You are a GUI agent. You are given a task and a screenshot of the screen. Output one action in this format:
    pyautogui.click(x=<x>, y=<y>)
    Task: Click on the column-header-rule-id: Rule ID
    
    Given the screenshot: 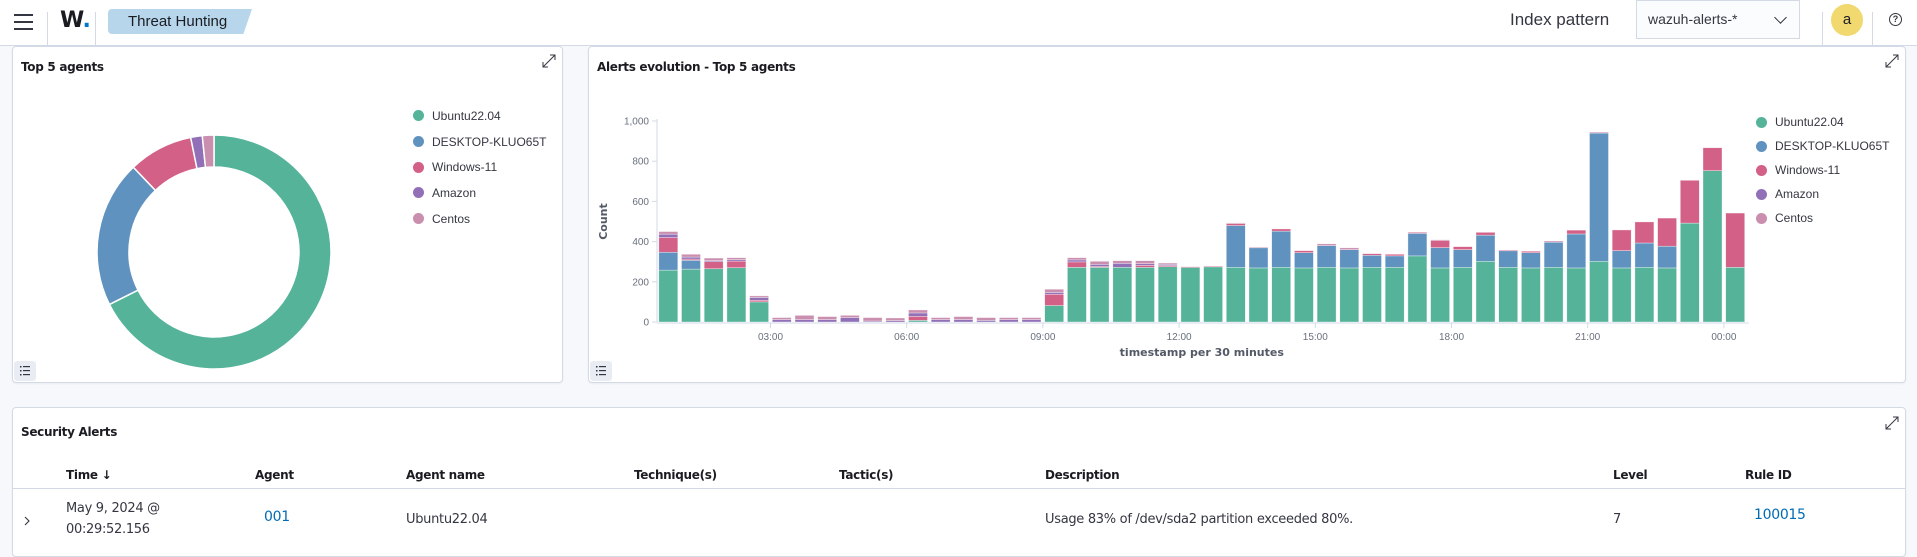 What is the action you would take?
    pyautogui.click(x=1768, y=475)
    